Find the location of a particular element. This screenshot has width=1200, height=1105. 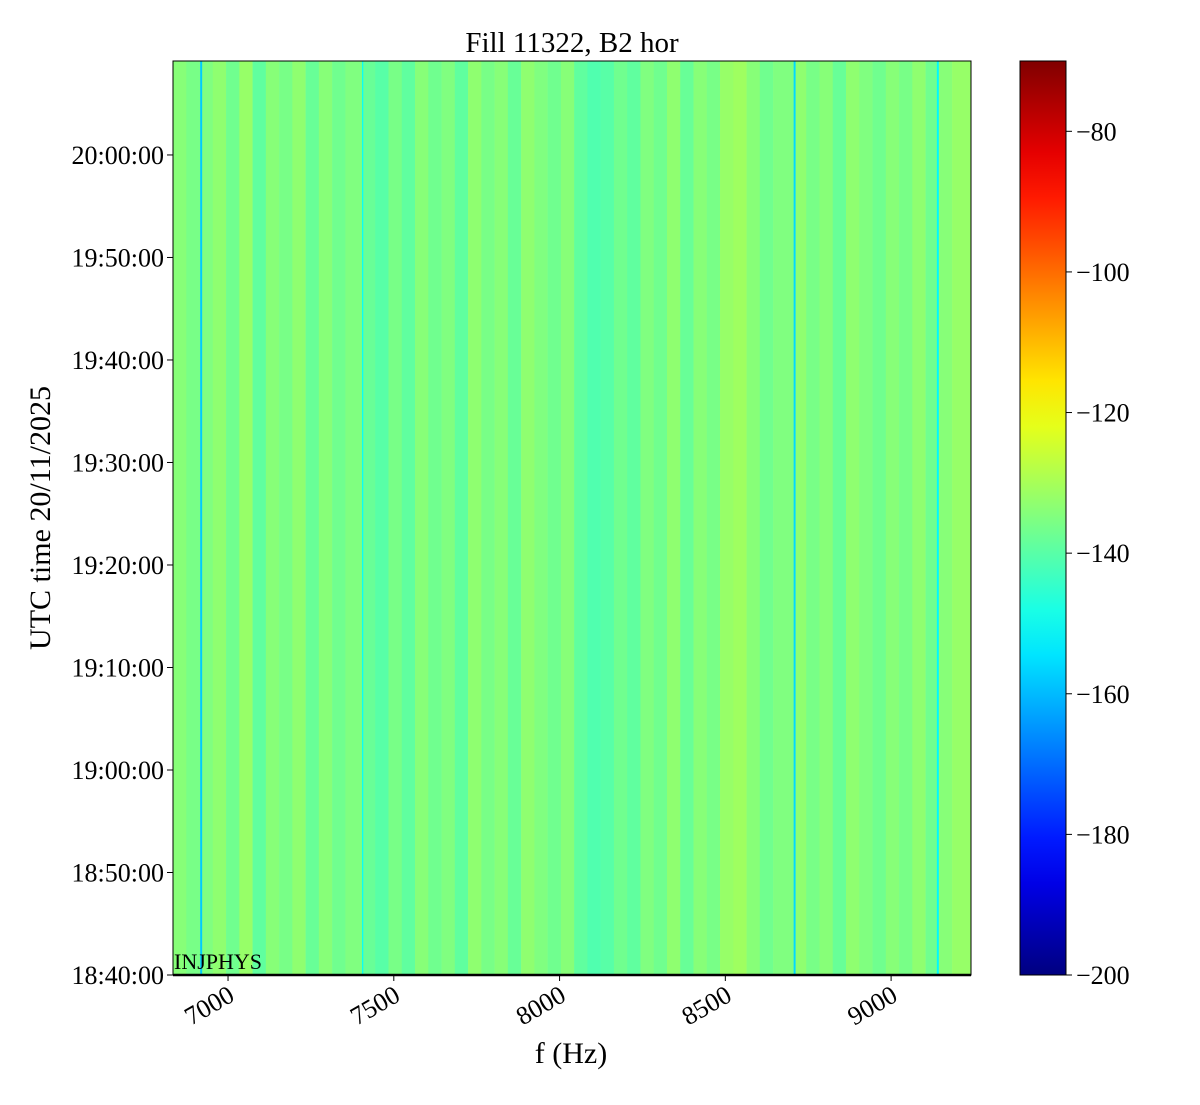

y-tick-label: 19:10:00 is located at coordinates (118, 667).